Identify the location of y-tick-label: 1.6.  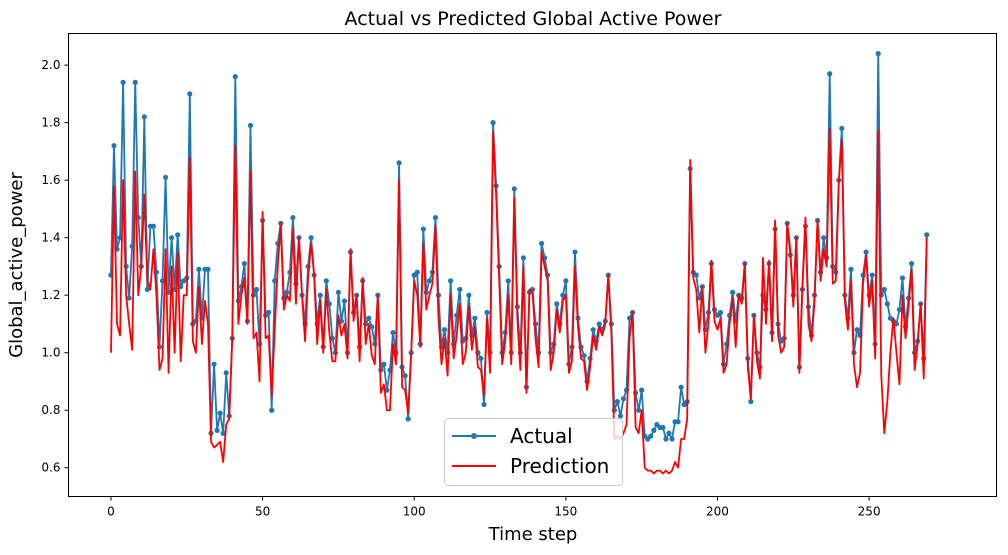
(50, 180).